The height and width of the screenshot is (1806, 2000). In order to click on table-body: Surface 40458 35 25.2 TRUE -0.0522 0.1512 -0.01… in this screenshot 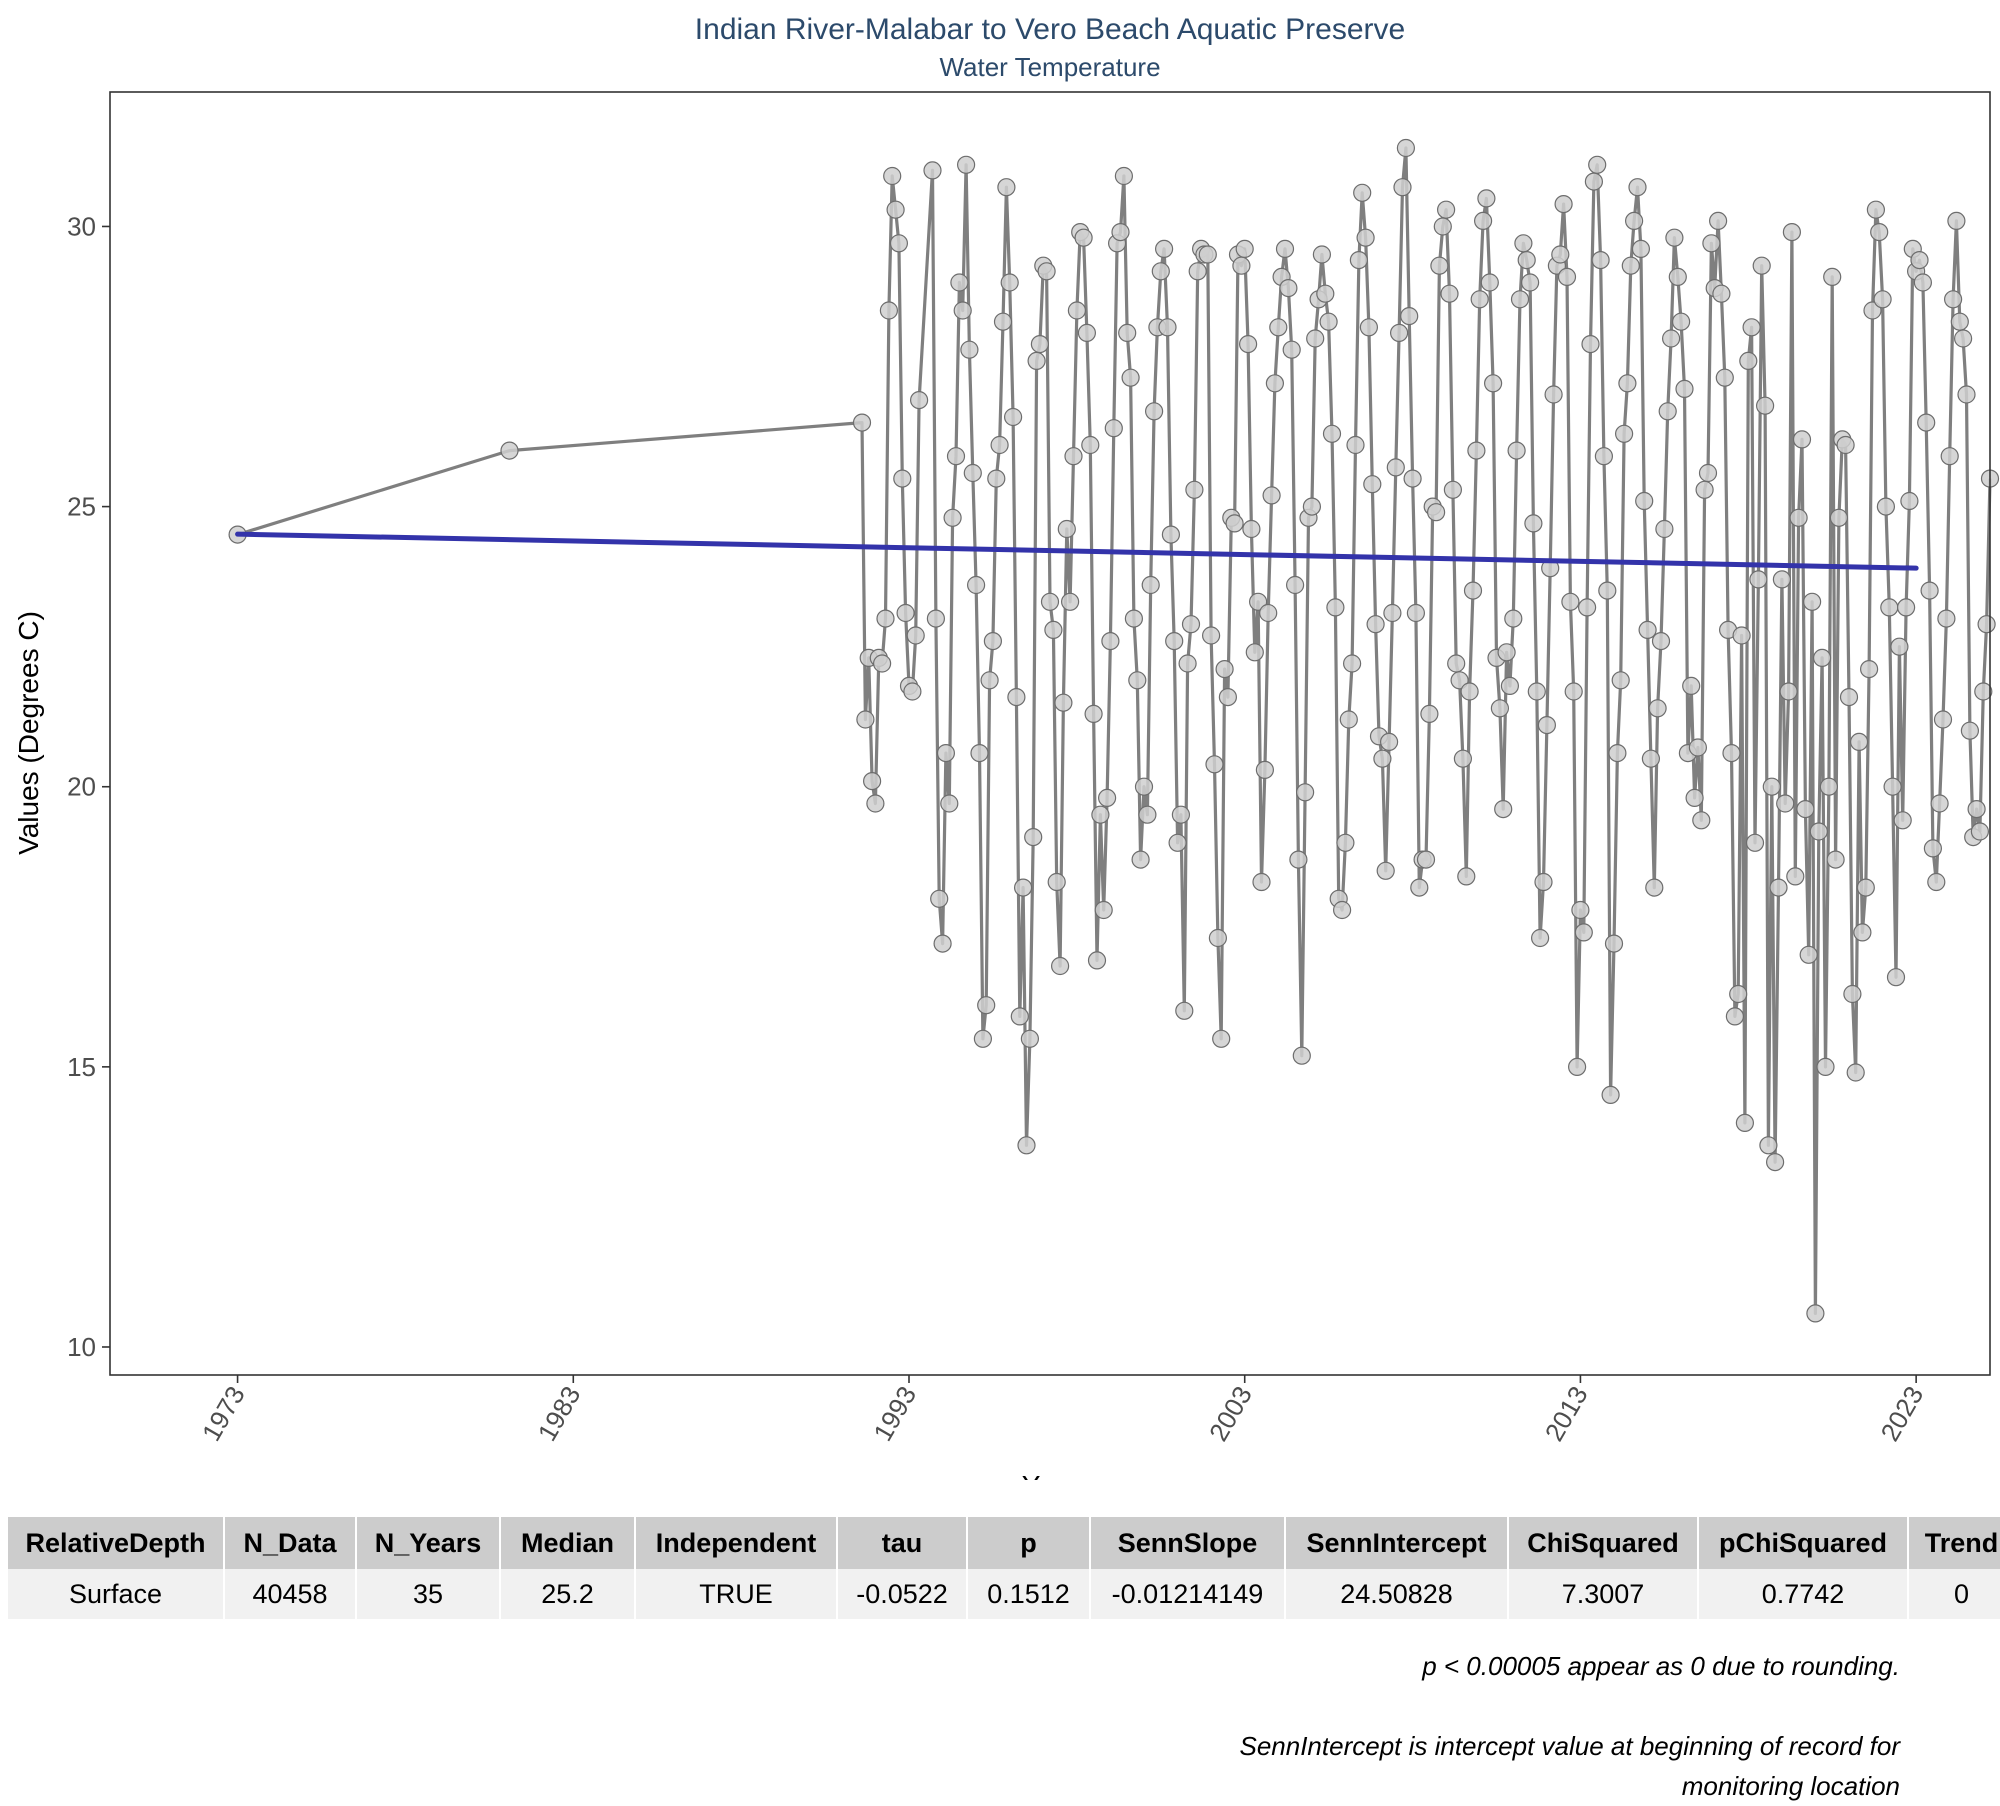, I will do `click(1004, 1594)`.